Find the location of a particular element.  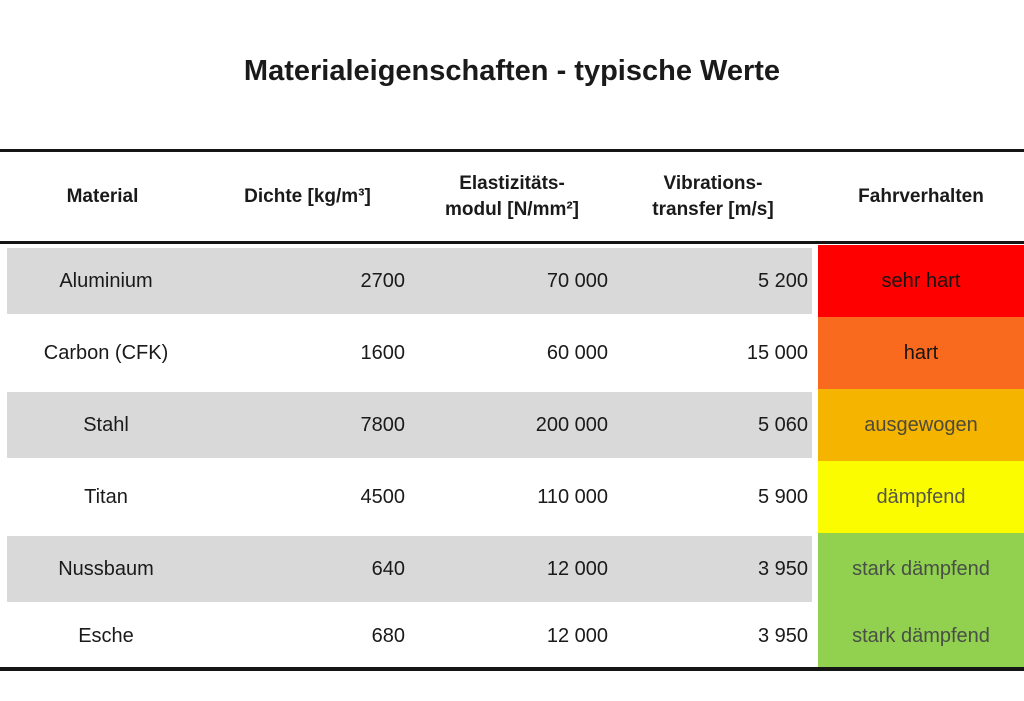

table-row: Carbon (CFK) 1600 60 000 15 000 hart is located at coordinates (512, 353).